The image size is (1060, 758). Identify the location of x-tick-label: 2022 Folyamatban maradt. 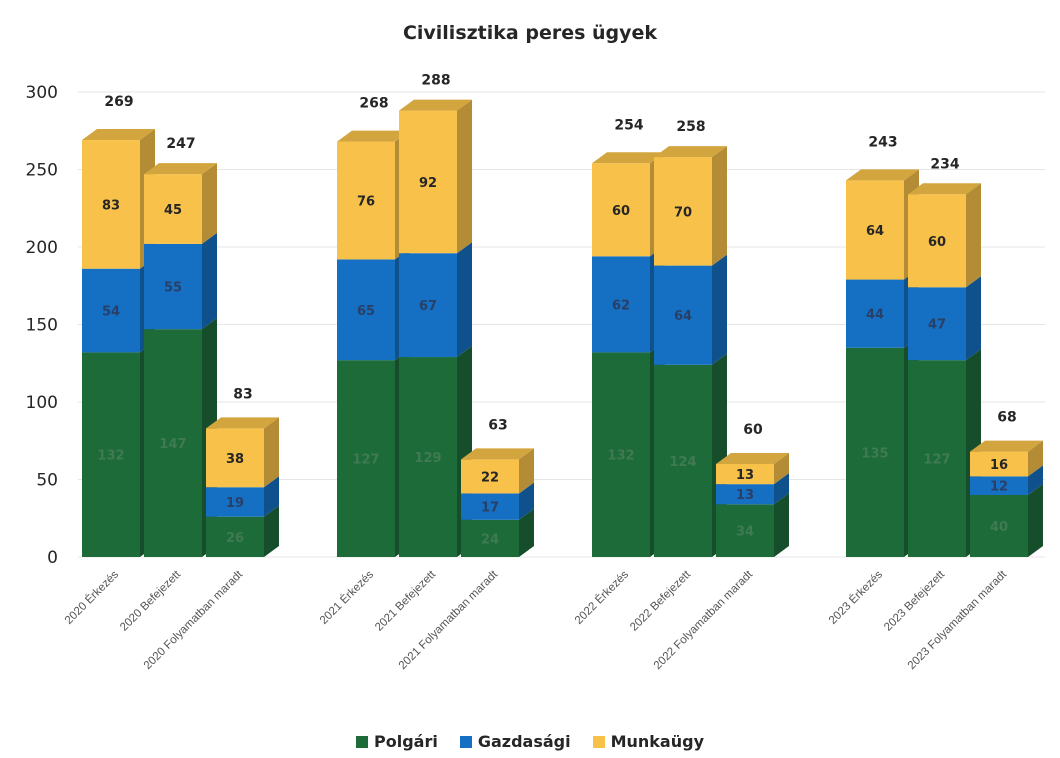
(704, 620).